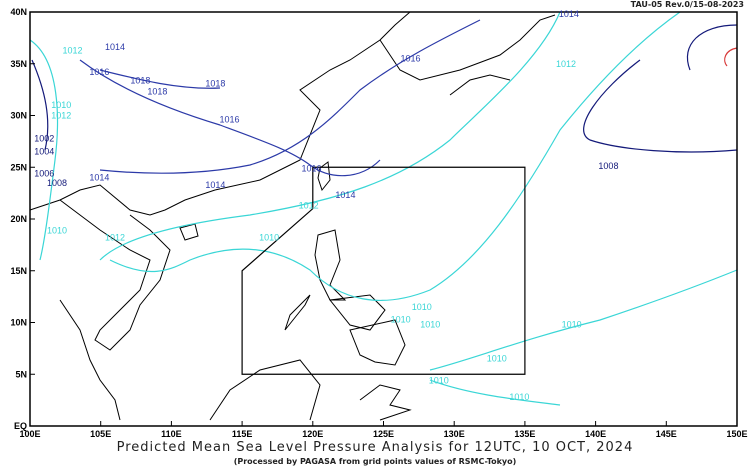 The width and height of the screenshot is (750, 470). Describe the element at coordinates (467, 55) in the screenshot. I see `korea-japan` at that location.